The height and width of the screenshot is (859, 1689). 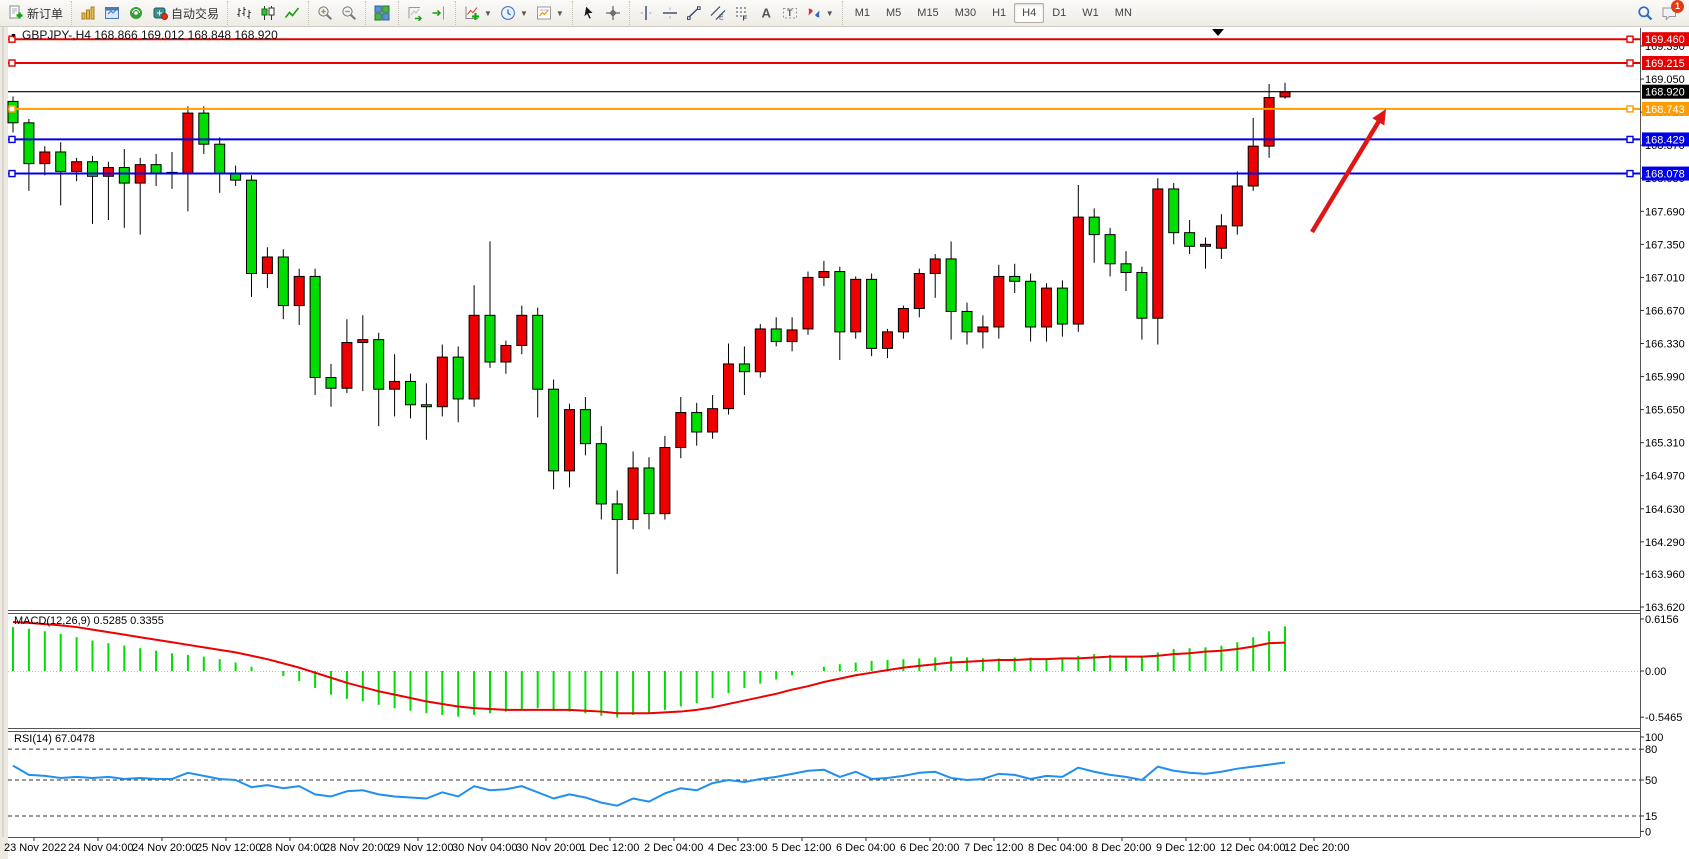 What do you see at coordinates (1090, 13) in the screenshot?
I see `timeframe-w1-button: W1` at bounding box center [1090, 13].